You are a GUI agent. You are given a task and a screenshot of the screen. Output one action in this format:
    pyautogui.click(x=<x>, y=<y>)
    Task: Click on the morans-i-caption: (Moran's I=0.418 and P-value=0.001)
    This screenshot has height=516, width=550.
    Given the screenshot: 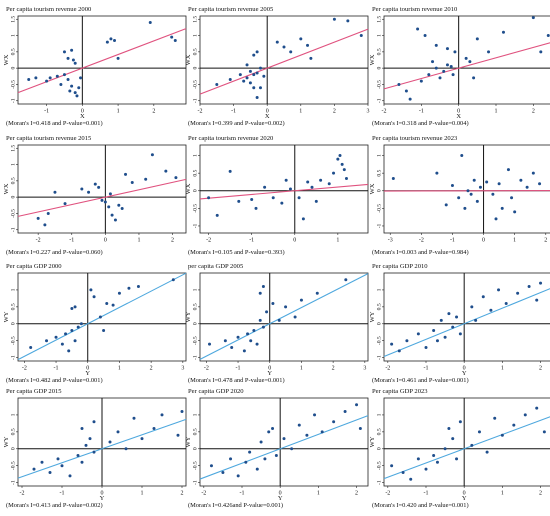 What is the action you would take?
    pyautogui.click(x=54, y=123)
    